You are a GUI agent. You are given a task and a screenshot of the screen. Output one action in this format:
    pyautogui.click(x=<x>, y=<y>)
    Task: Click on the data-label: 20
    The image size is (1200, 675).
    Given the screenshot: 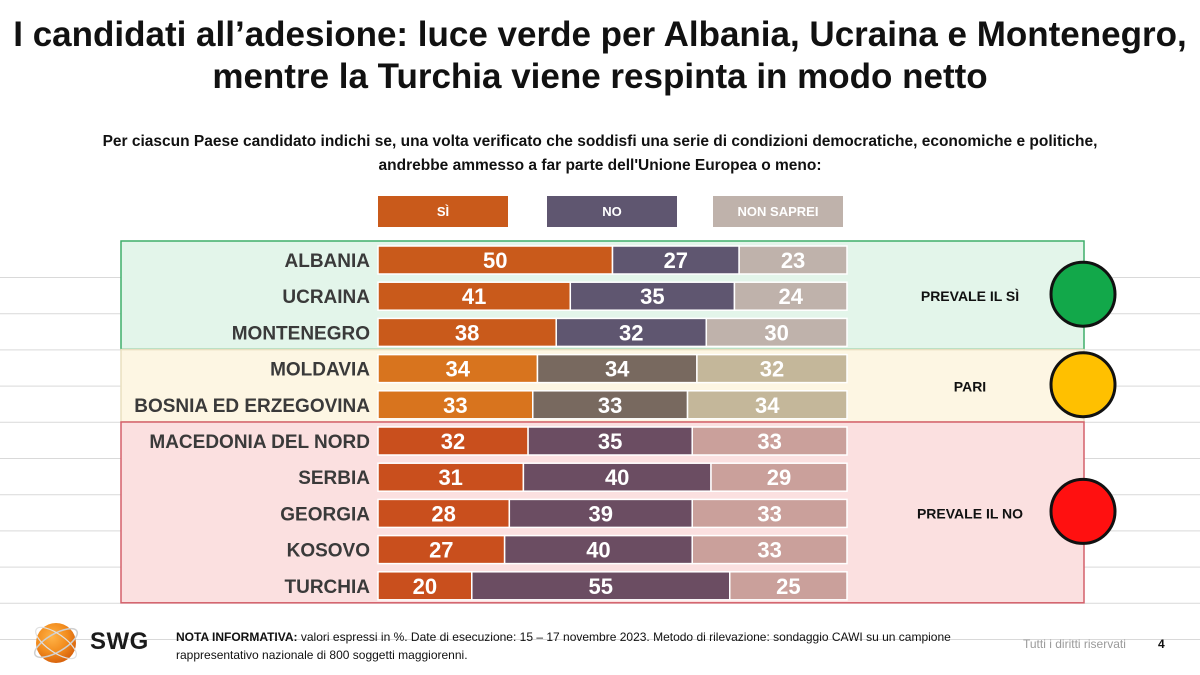 What is the action you would take?
    pyautogui.click(x=425, y=586)
    